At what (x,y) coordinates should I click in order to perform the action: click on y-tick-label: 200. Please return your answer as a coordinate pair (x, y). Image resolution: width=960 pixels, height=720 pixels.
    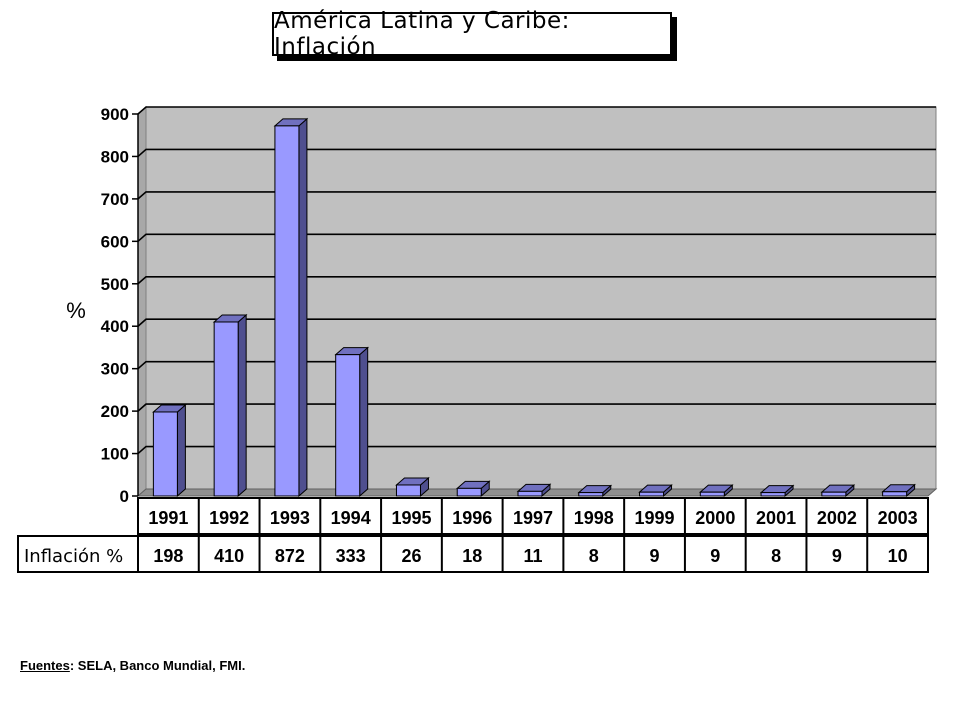
    Looking at the image, I should click on (115, 411).